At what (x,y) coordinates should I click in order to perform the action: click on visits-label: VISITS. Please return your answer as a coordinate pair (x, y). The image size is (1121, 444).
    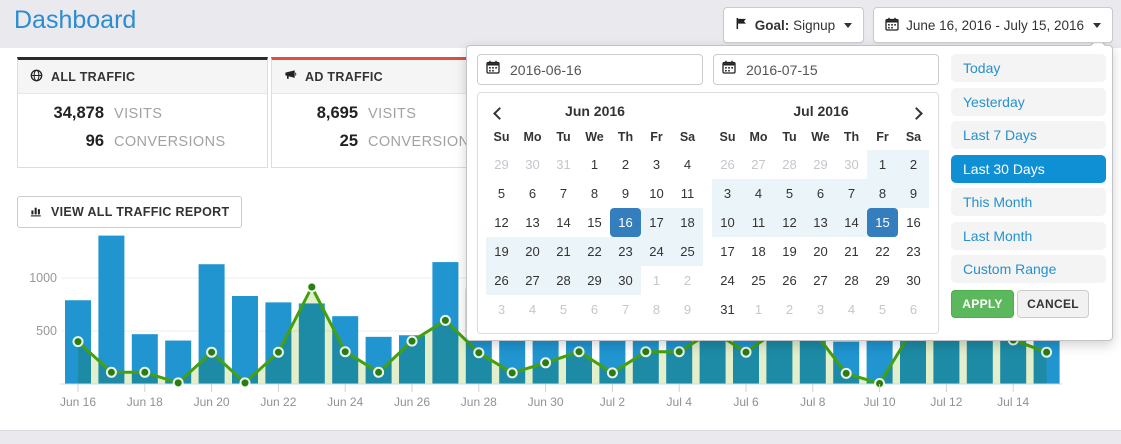
    Looking at the image, I should click on (138, 114).